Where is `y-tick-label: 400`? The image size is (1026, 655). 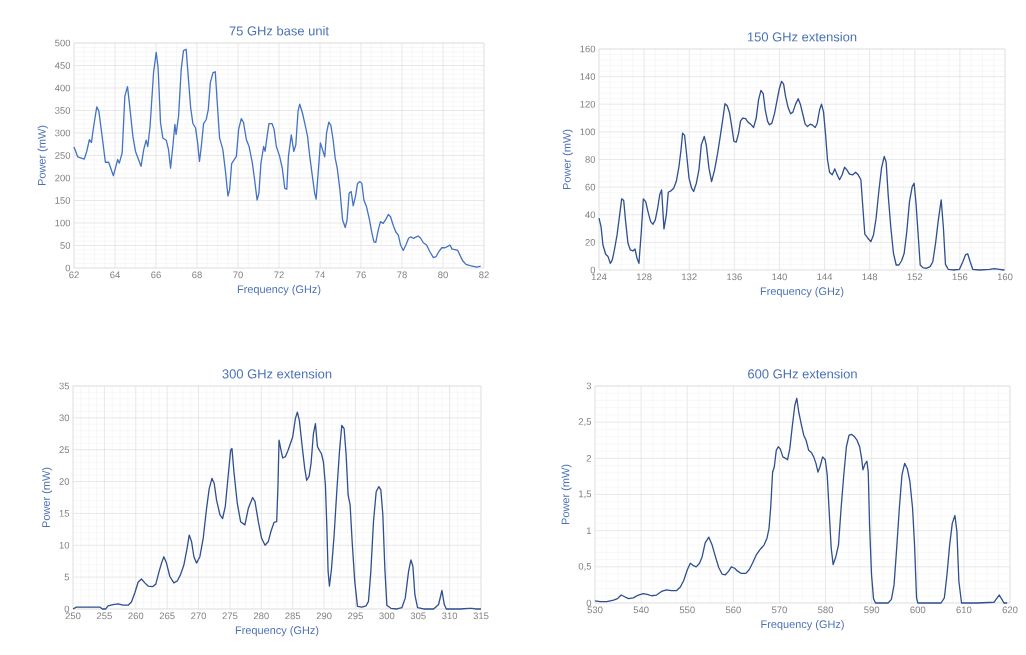 y-tick-label: 400 is located at coordinates (62, 88).